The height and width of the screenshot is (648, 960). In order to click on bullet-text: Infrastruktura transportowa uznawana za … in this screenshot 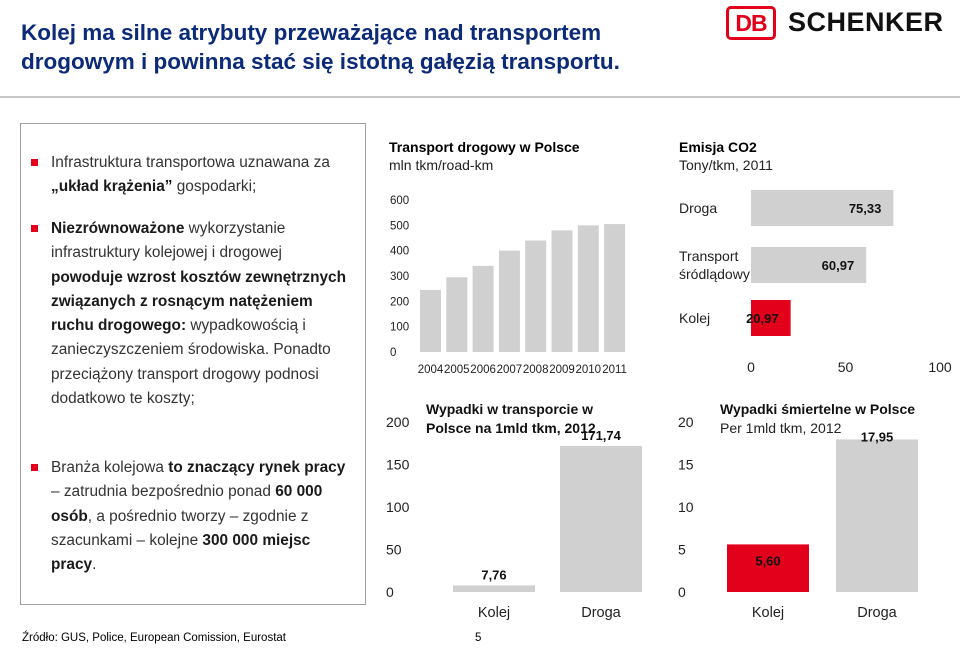, I will do `click(204, 175)`.